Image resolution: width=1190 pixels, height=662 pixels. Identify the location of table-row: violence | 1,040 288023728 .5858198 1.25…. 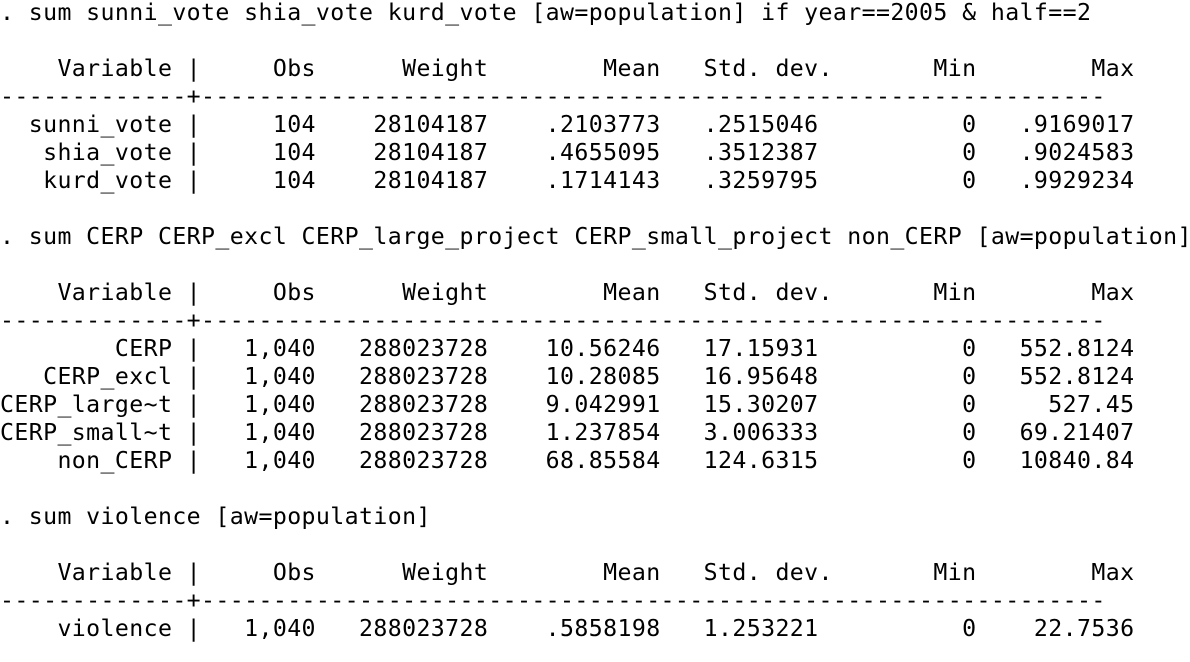
(567, 628).